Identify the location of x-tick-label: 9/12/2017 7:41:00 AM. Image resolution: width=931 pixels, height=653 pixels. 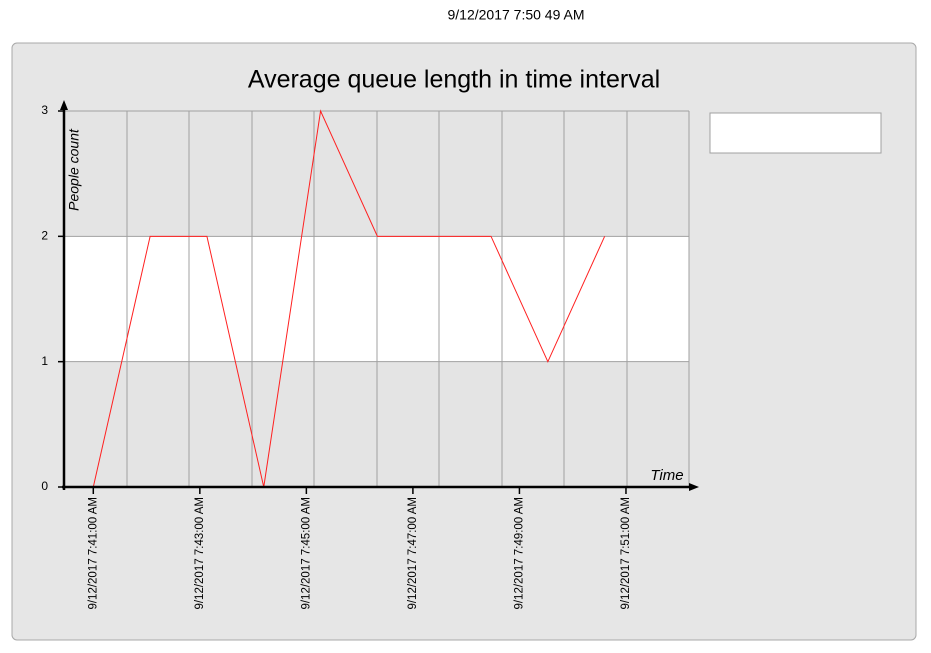
(93, 553).